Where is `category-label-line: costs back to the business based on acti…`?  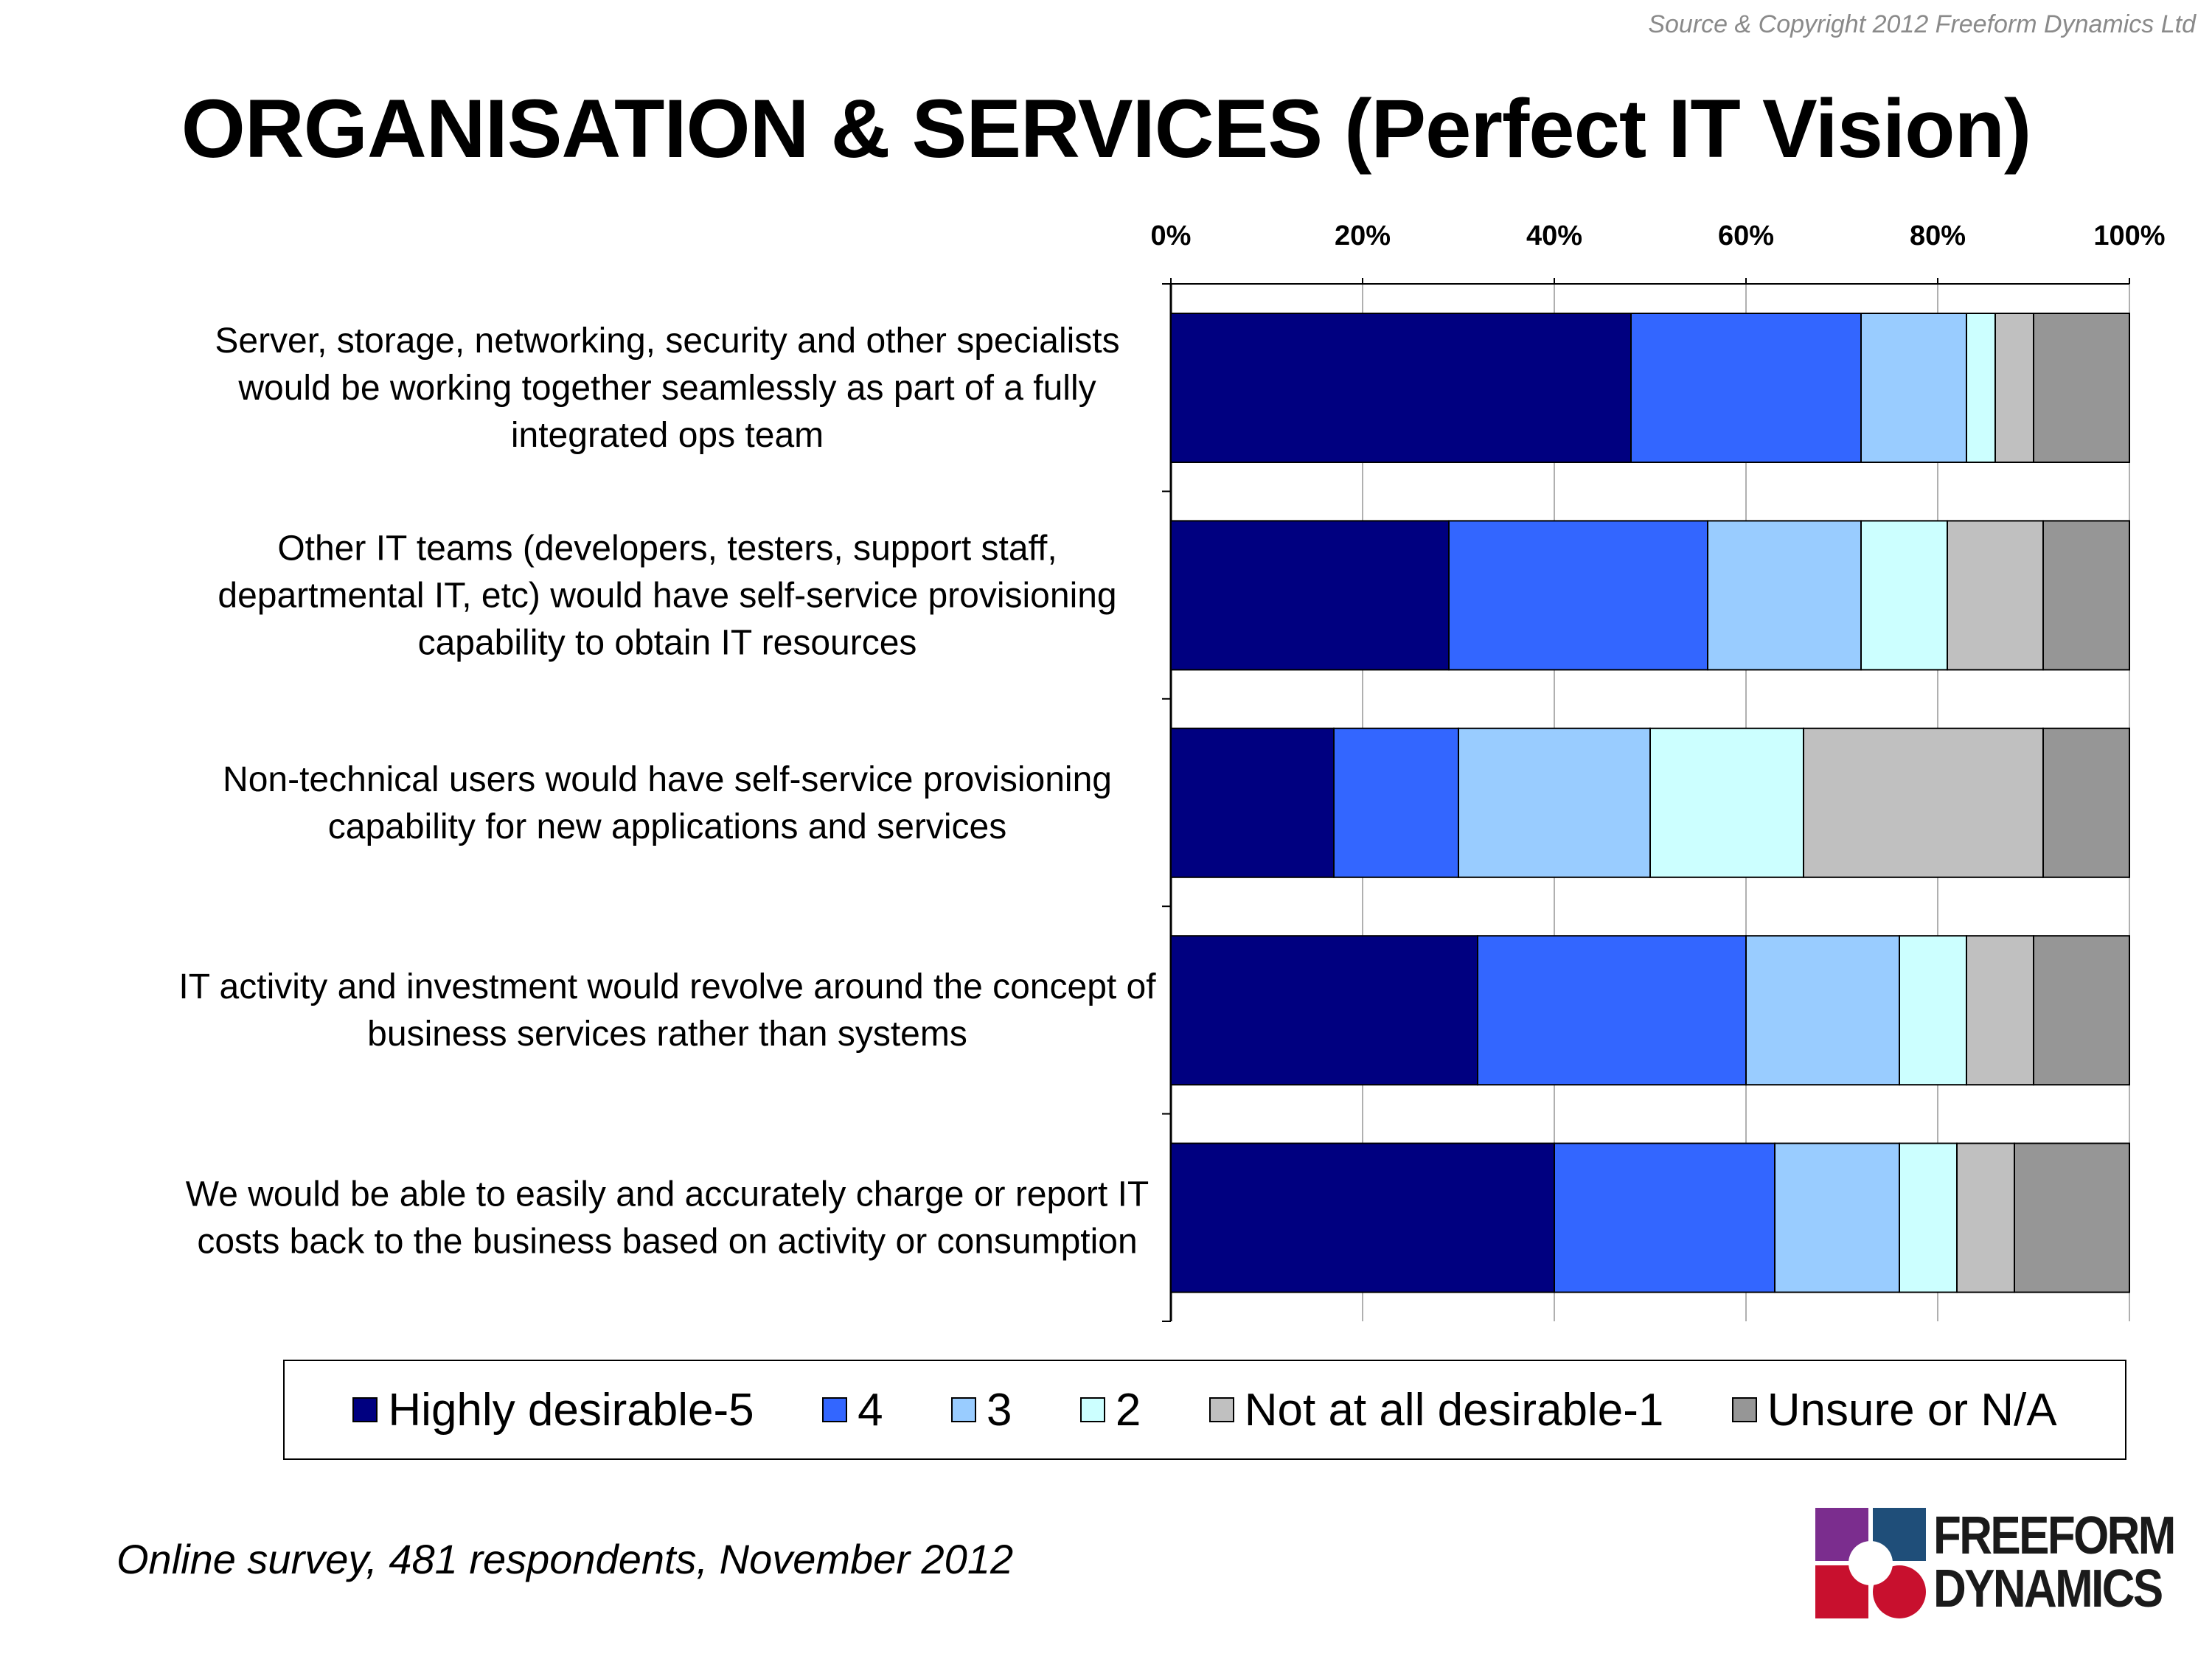
category-label-line: costs back to the business based on acti… is located at coordinates (667, 1242).